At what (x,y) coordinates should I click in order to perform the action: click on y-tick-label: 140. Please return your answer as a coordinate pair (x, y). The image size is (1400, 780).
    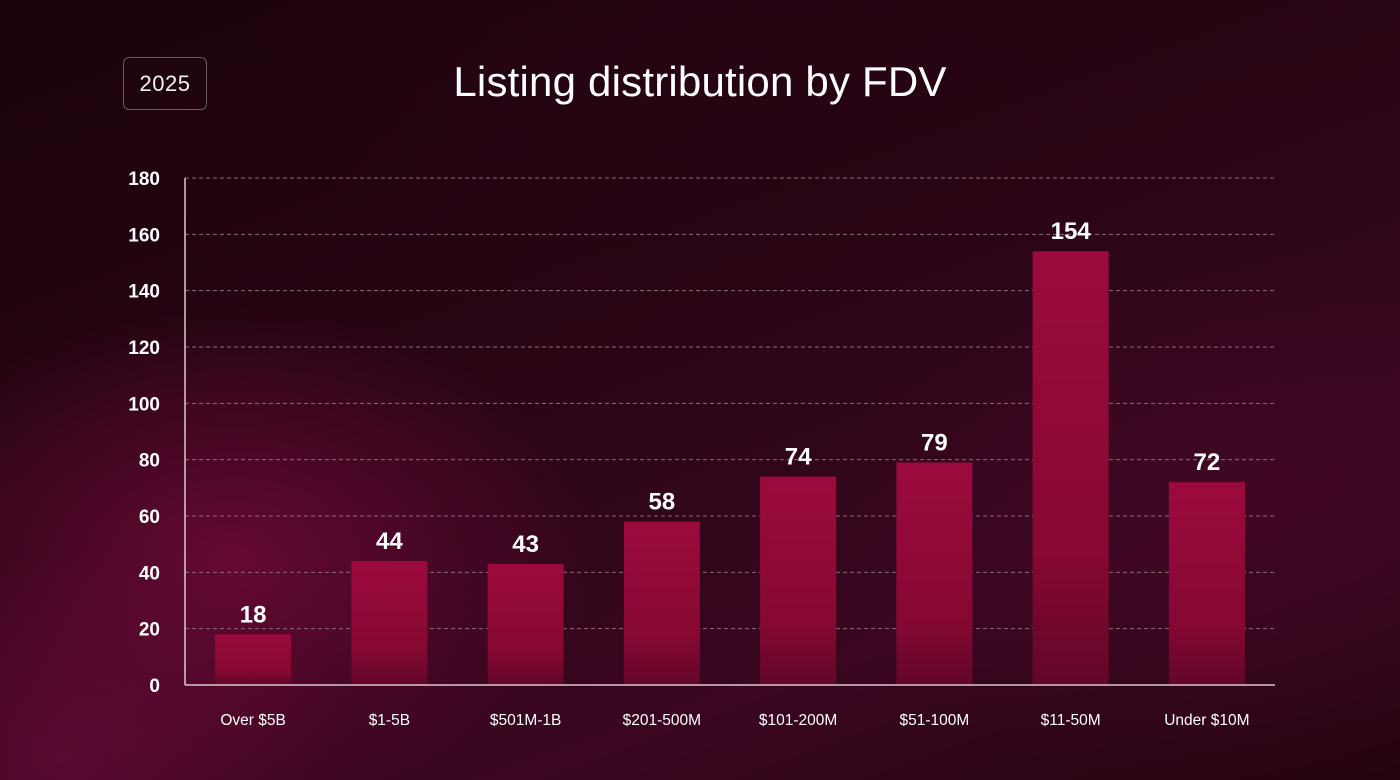
    Looking at the image, I should click on (144, 292).